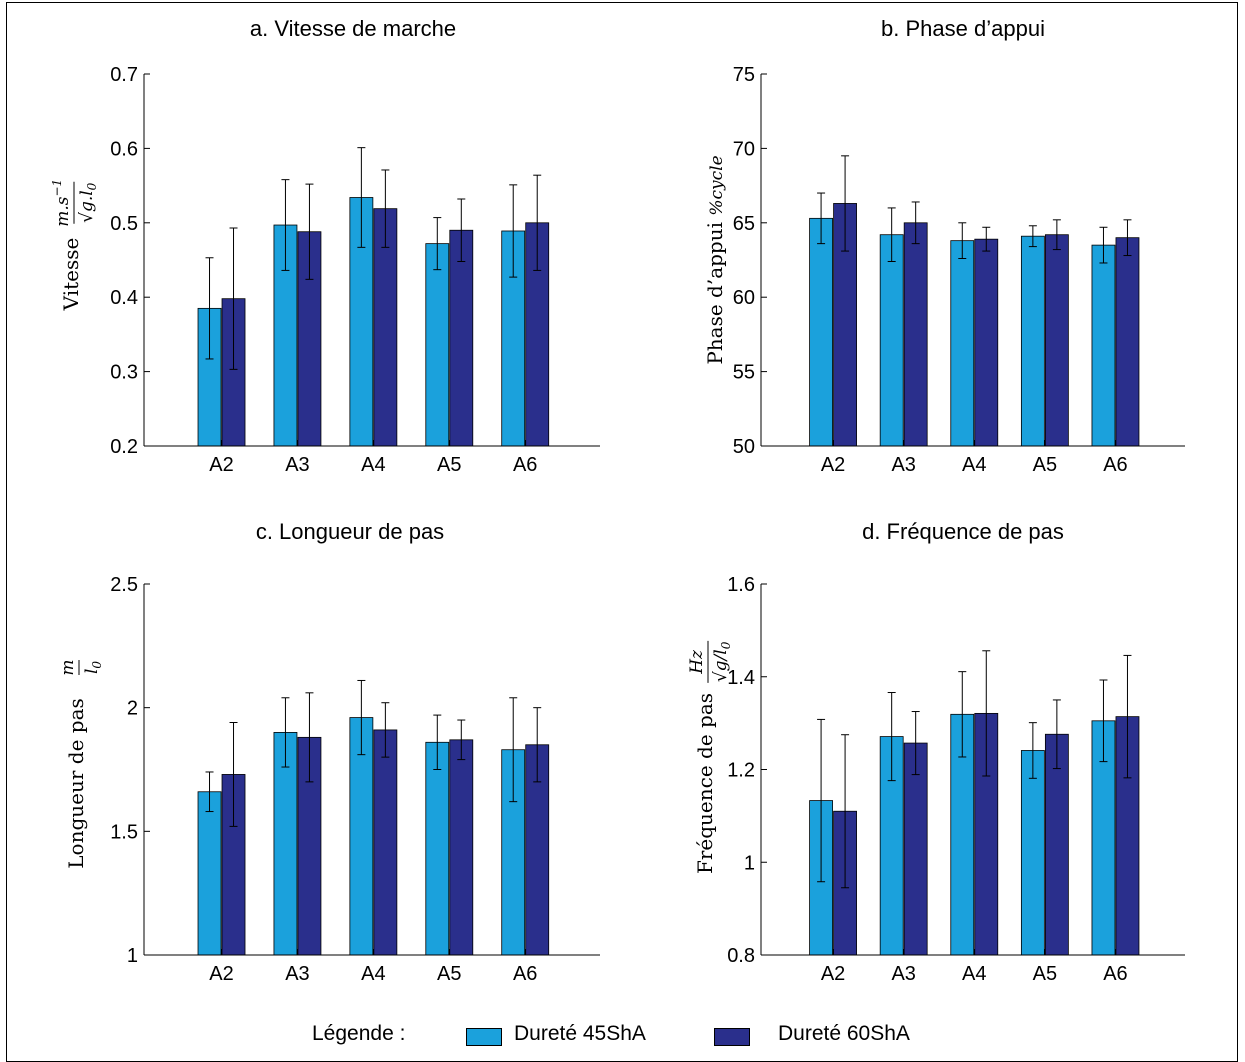 This screenshot has width=1245, height=1062. Describe the element at coordinates (722, 661) in the screenshot. I see `svg-text: √g/l0` at that location.